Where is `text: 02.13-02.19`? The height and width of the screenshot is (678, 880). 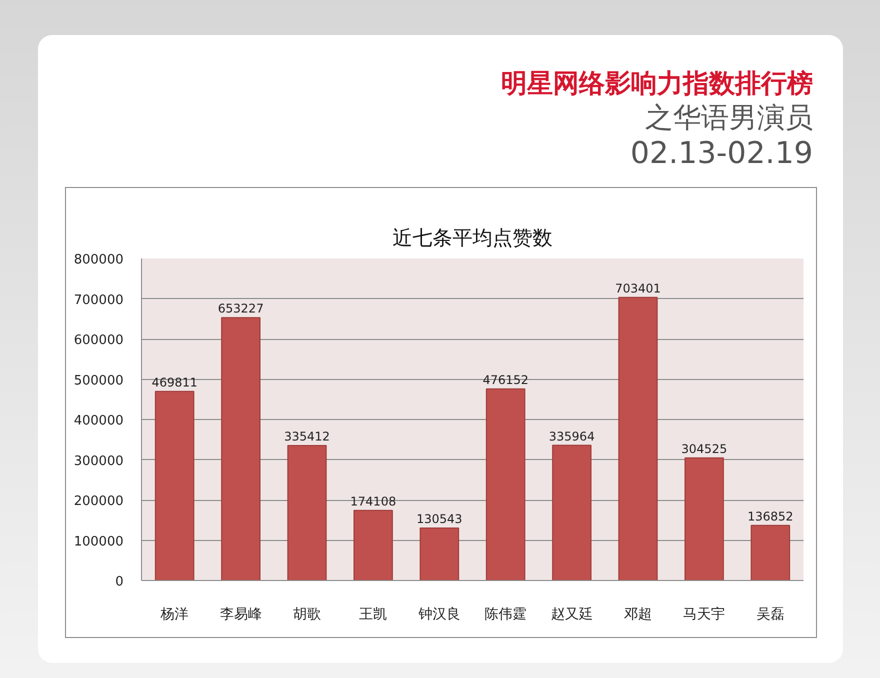 text: 02.13-02.19 is located at coordinates (721, 154).